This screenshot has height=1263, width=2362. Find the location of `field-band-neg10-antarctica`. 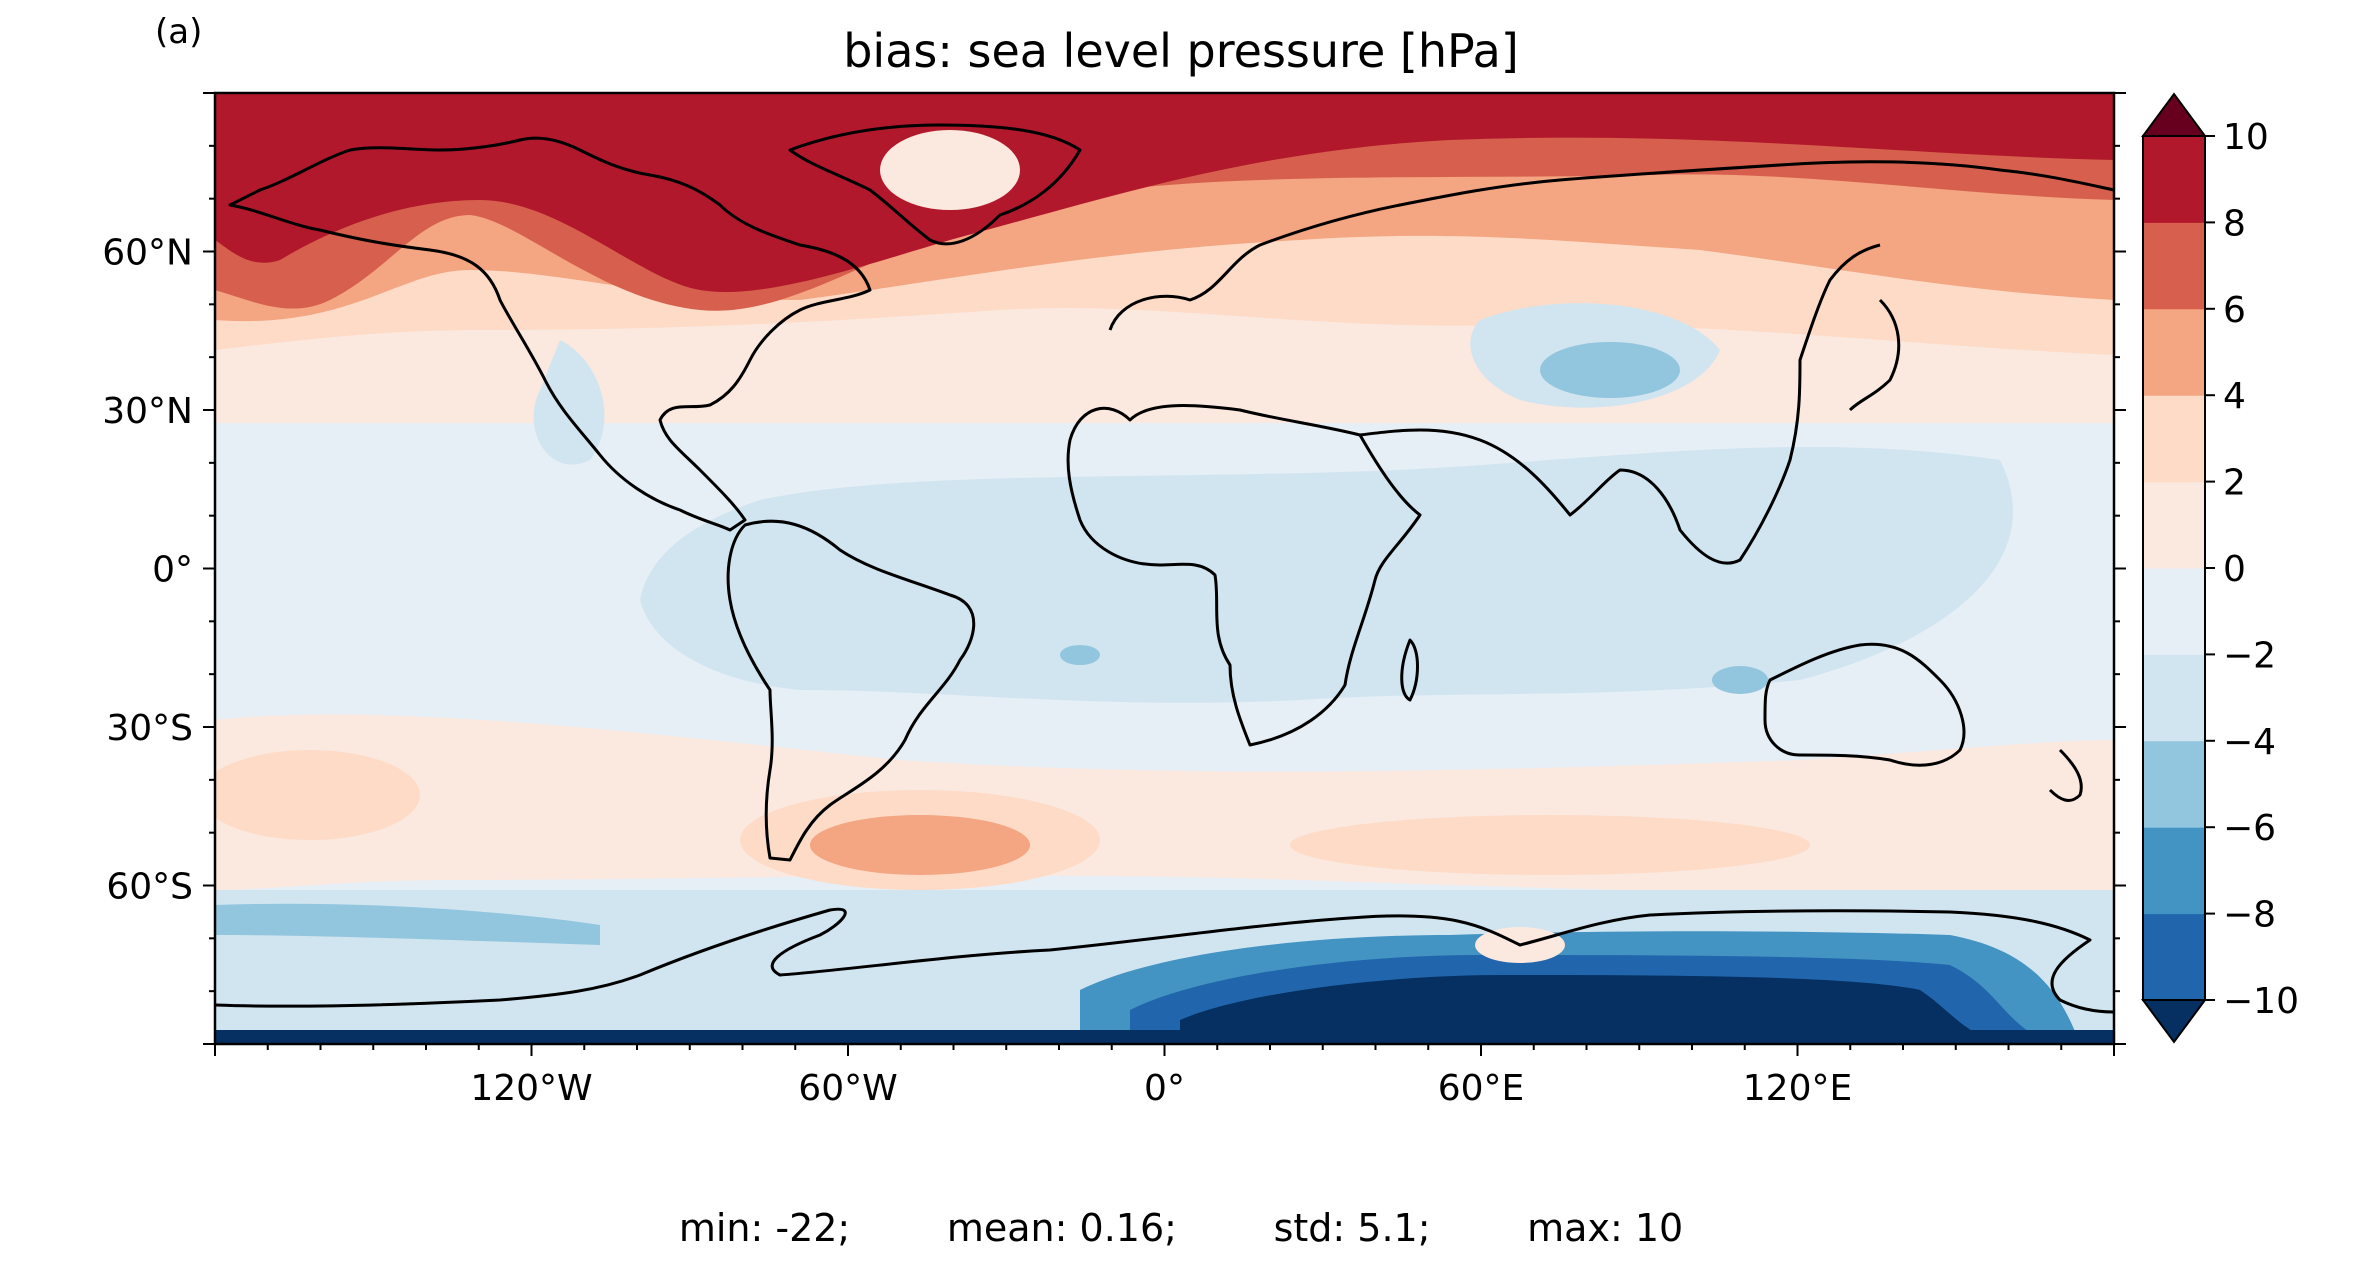

field-band-neg10-antarctica is located at coordinates (1590, 1009).